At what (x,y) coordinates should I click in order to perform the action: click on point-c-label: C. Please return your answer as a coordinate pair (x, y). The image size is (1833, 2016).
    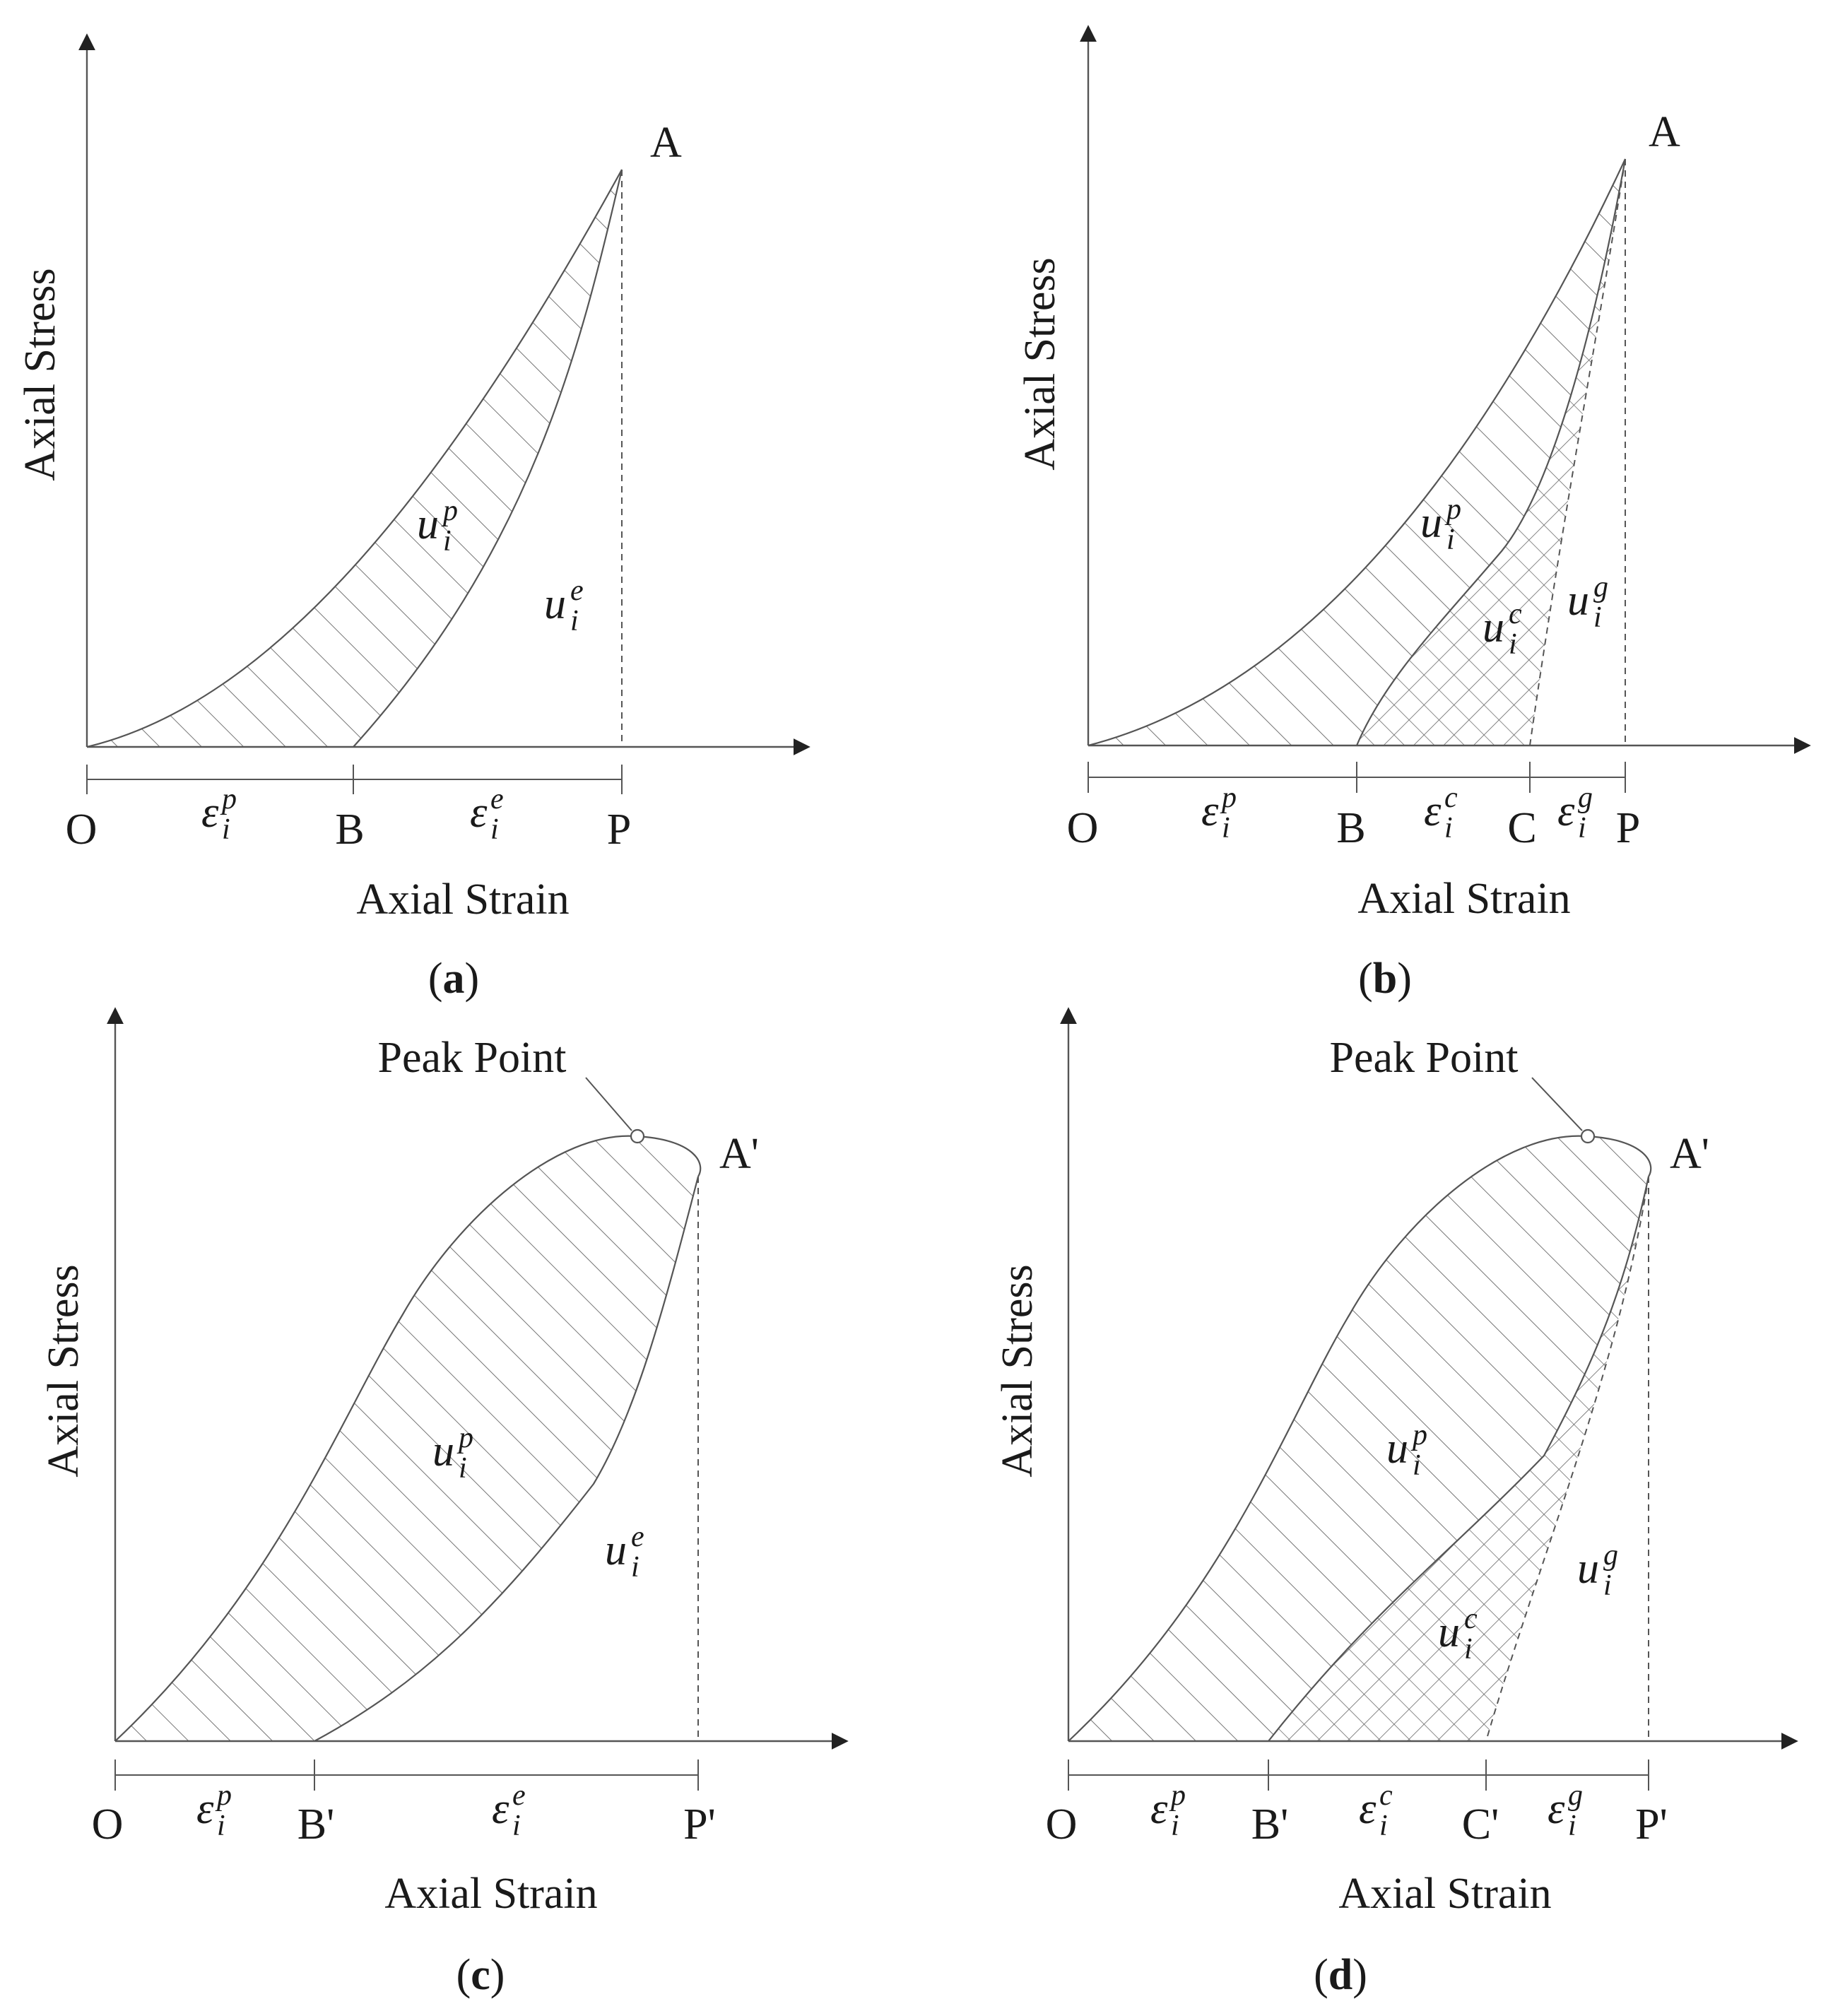
    Looking at the image, I should click on (1521, 828).